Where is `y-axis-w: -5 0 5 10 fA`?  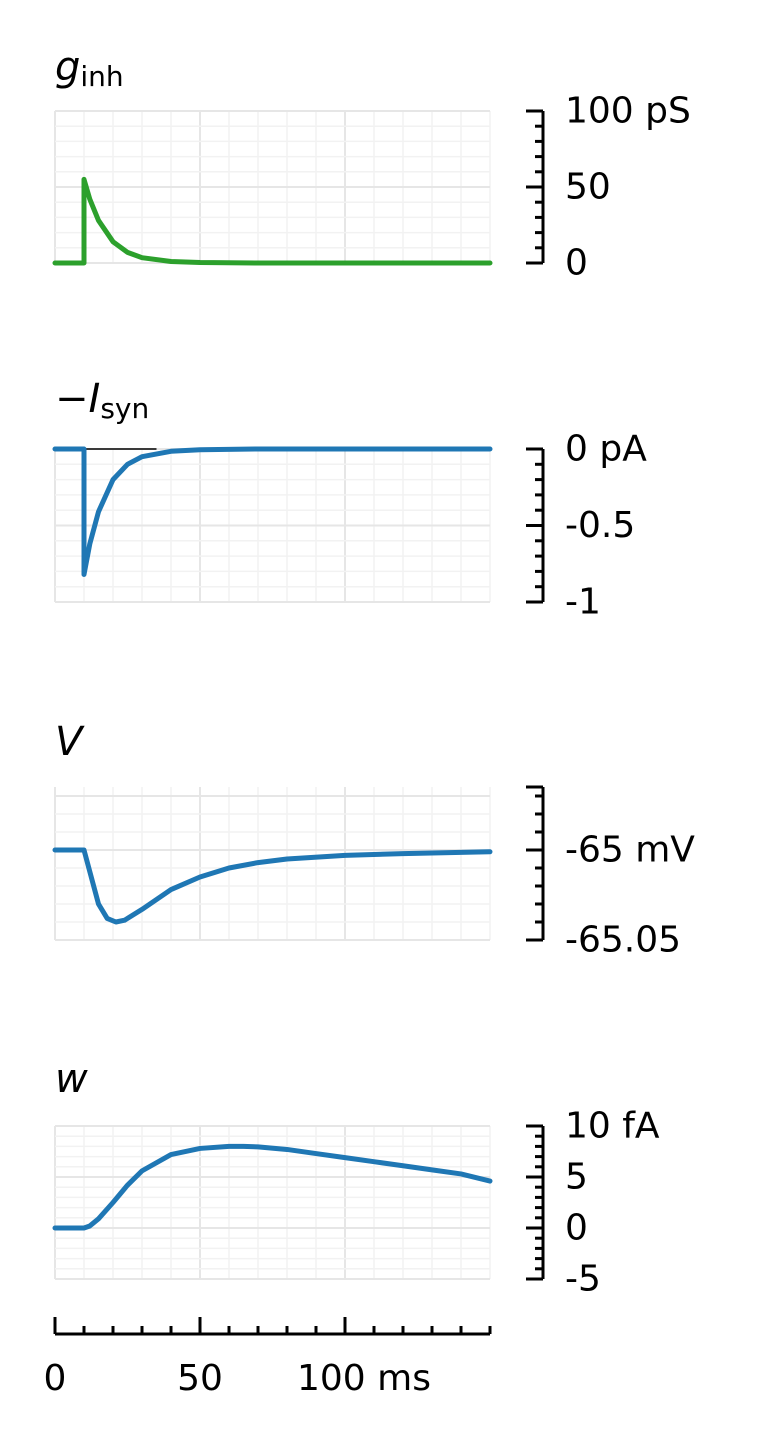
y-axis-w: -5 0 5 10 fA is located at coordinates (593, 1203).